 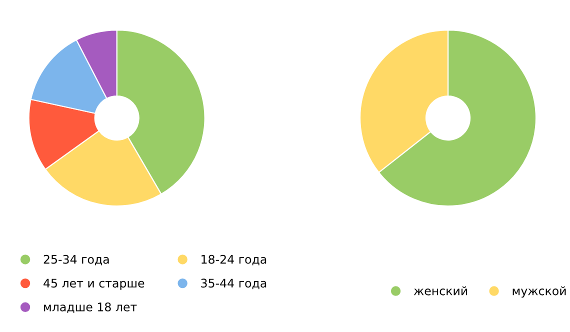 What do you see at coordinates (440, 291) in the screenshot?
I see `legend-label: женский` at bounding box center [440, 291].